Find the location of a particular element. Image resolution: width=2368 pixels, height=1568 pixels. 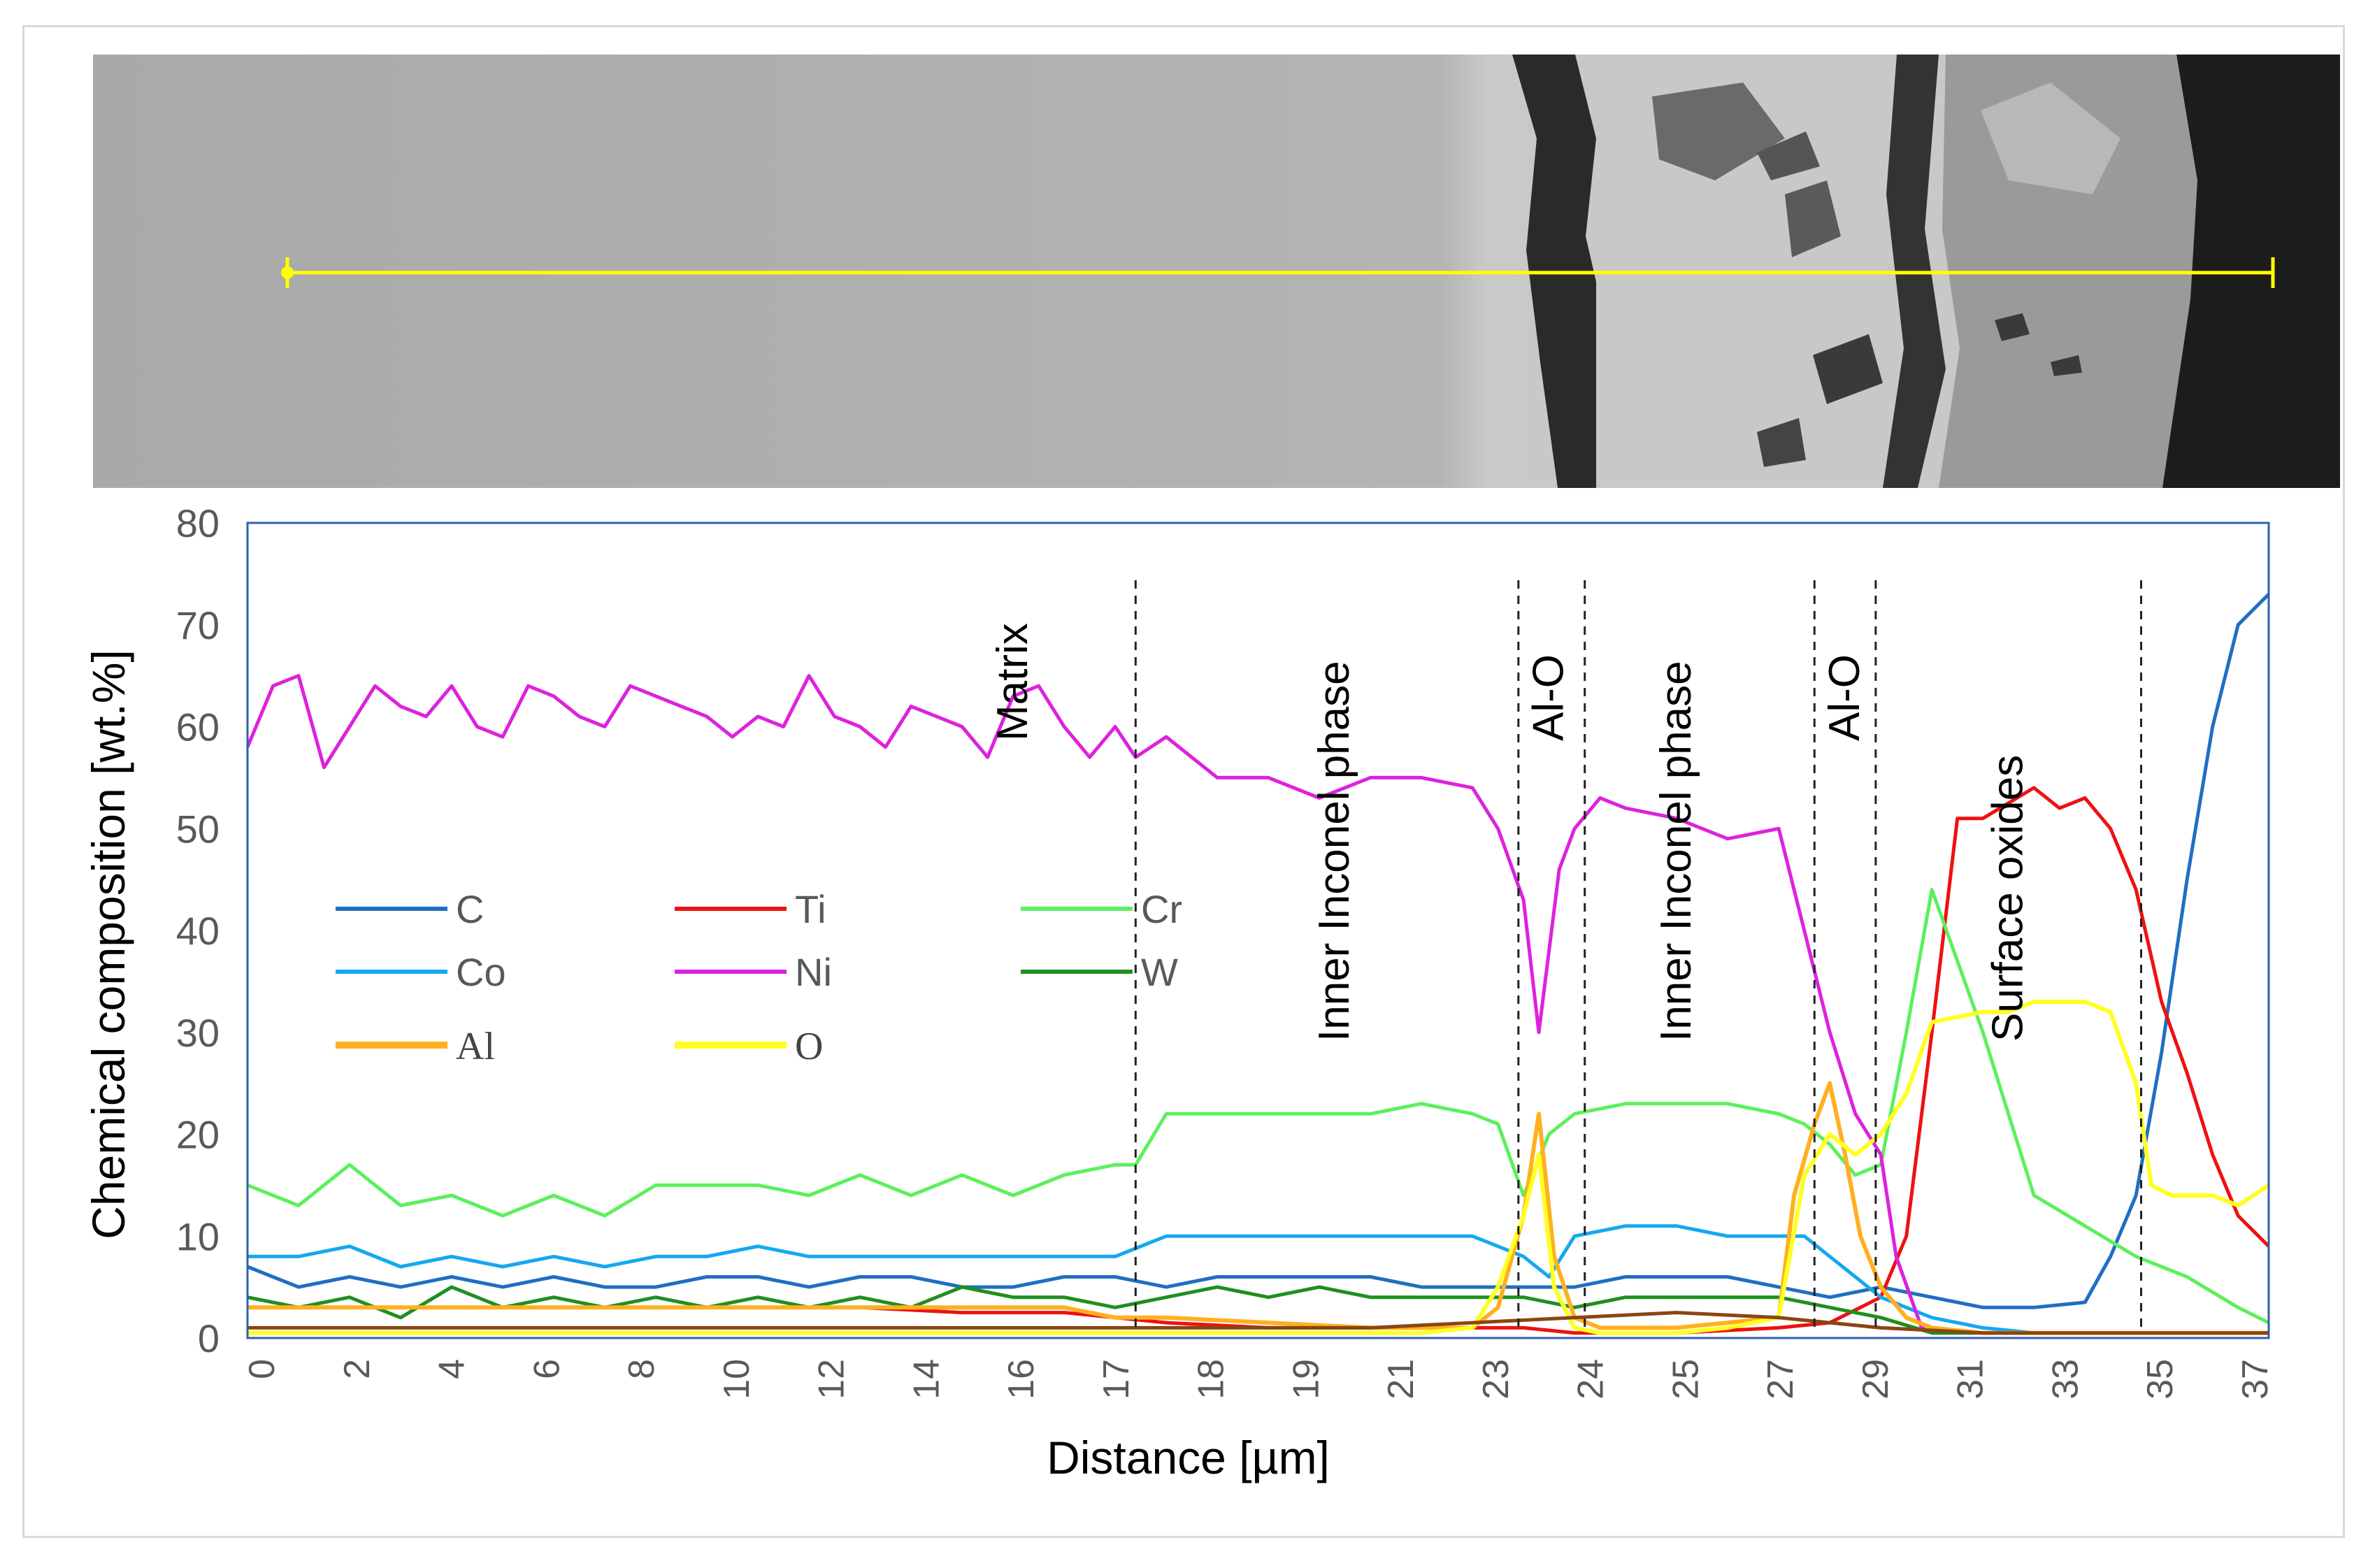

y-tick-label: 0 is located at coordinates (209, 1338).